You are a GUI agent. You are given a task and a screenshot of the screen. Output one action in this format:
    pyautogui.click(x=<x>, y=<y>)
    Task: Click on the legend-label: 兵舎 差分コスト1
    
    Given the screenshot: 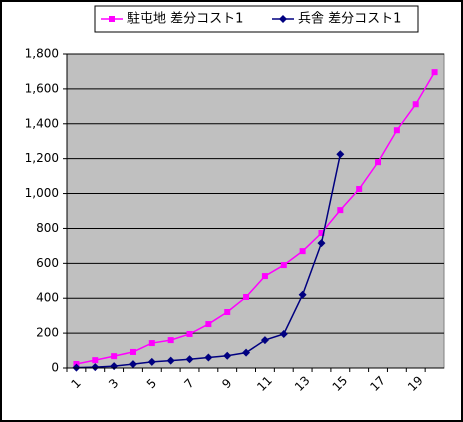 What is the action you would take?
    pyautogui.click(x=349, y=19)
    